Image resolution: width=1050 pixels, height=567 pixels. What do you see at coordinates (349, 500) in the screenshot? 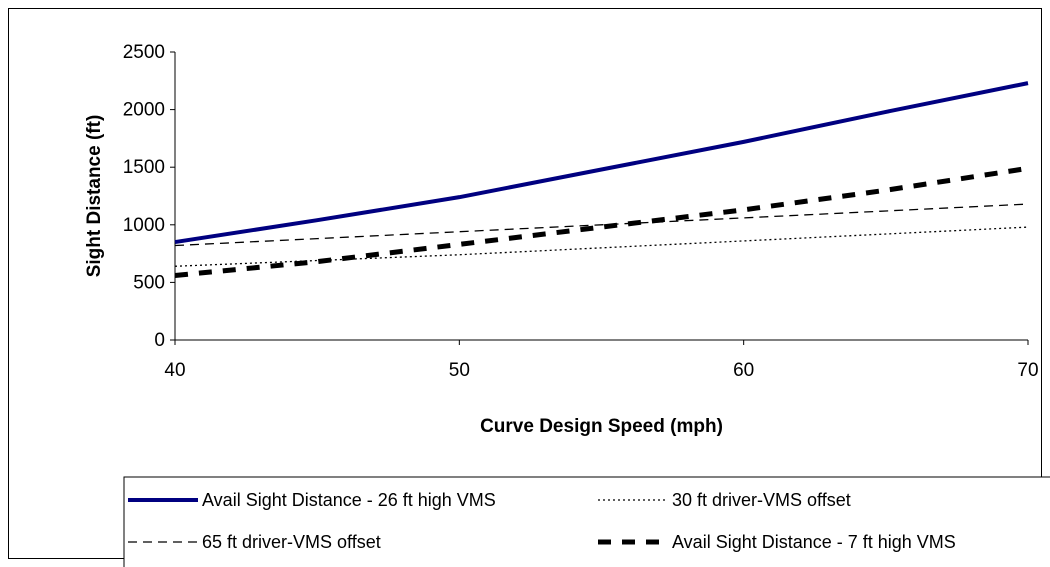
I see `legend-label-1: Avail Sight Distance - 26 ft high VMS` at bounding box center [349, 500].